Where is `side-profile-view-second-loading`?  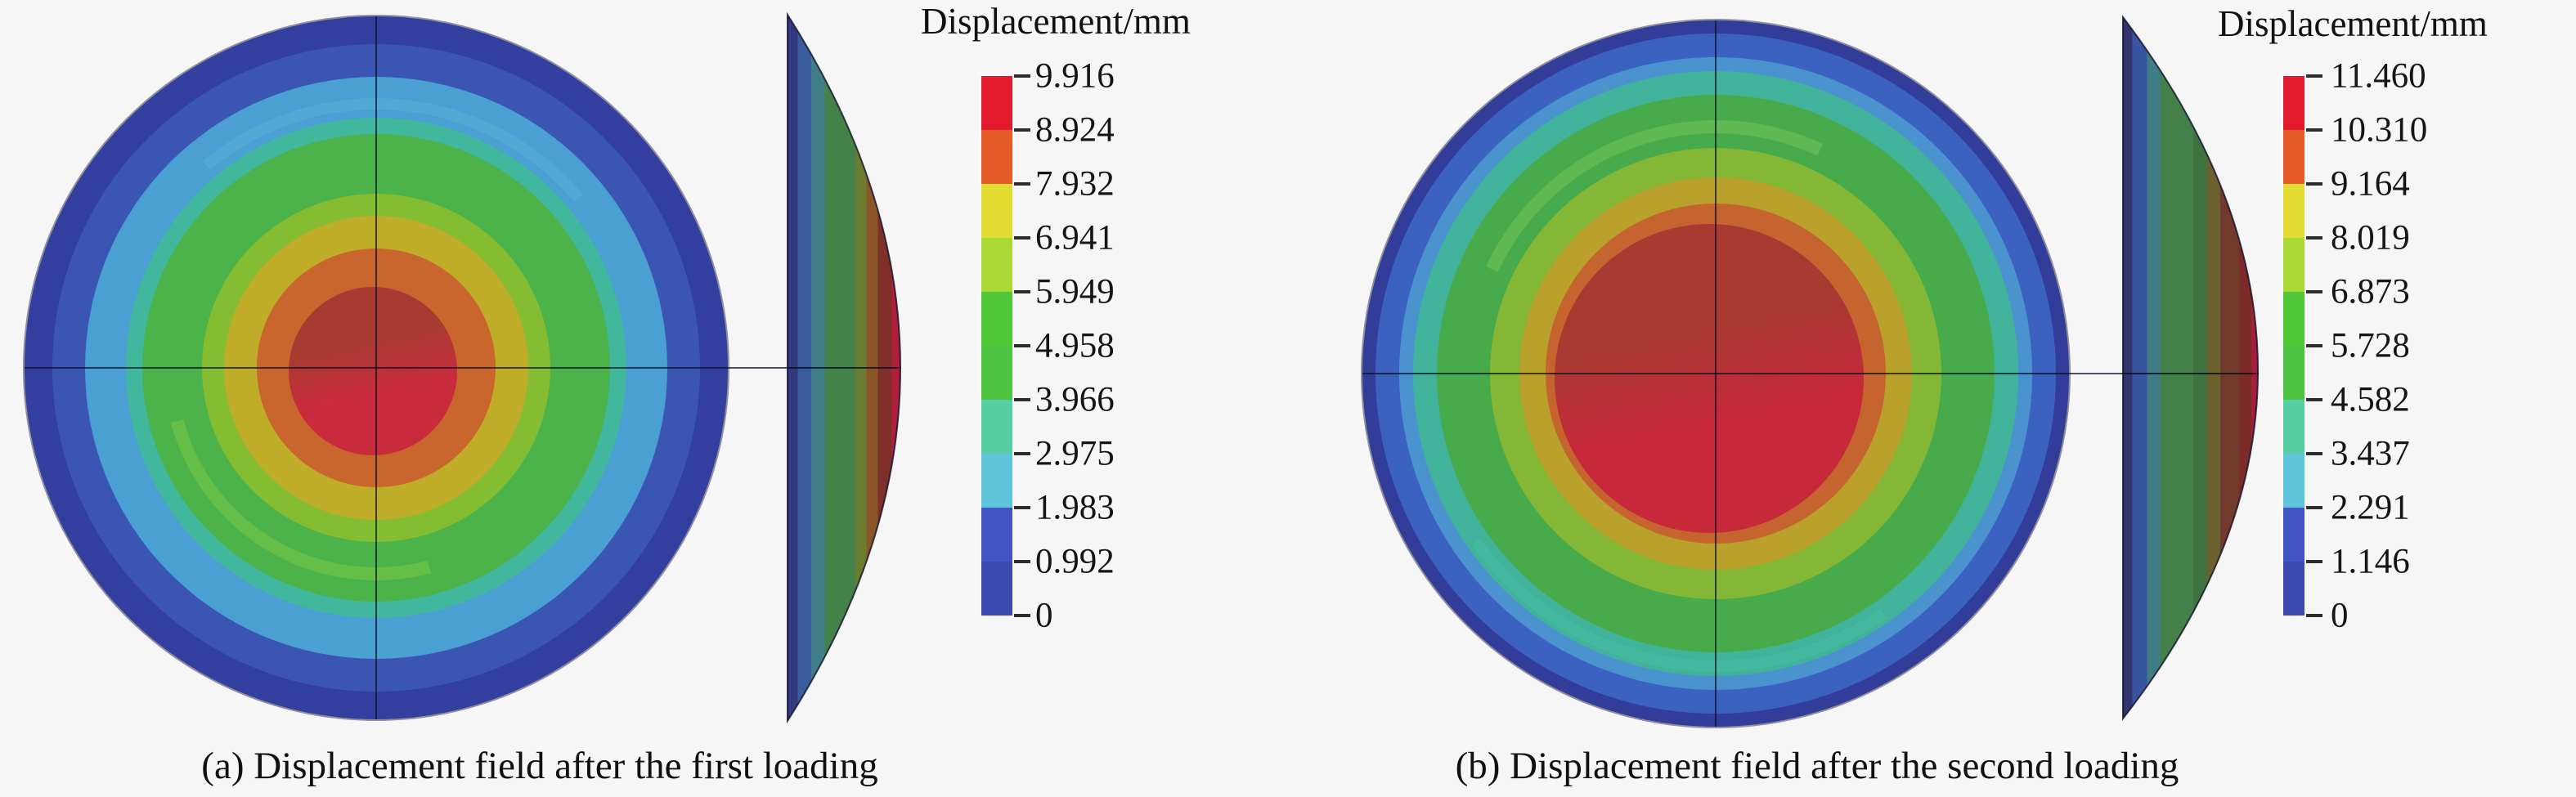
side-profile-view-second-loading is located at coordinates (2190, 368).